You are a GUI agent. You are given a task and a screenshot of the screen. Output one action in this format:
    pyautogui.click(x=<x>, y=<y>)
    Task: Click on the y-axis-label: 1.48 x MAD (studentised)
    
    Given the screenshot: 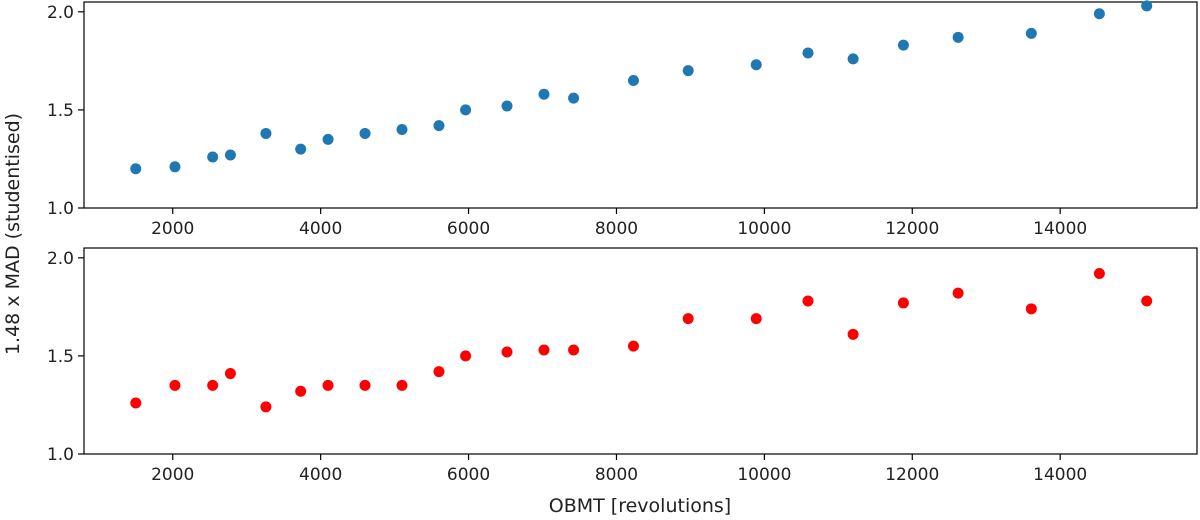 What is the action you would take?
    pyautogui.click(x=13, y=234)
    